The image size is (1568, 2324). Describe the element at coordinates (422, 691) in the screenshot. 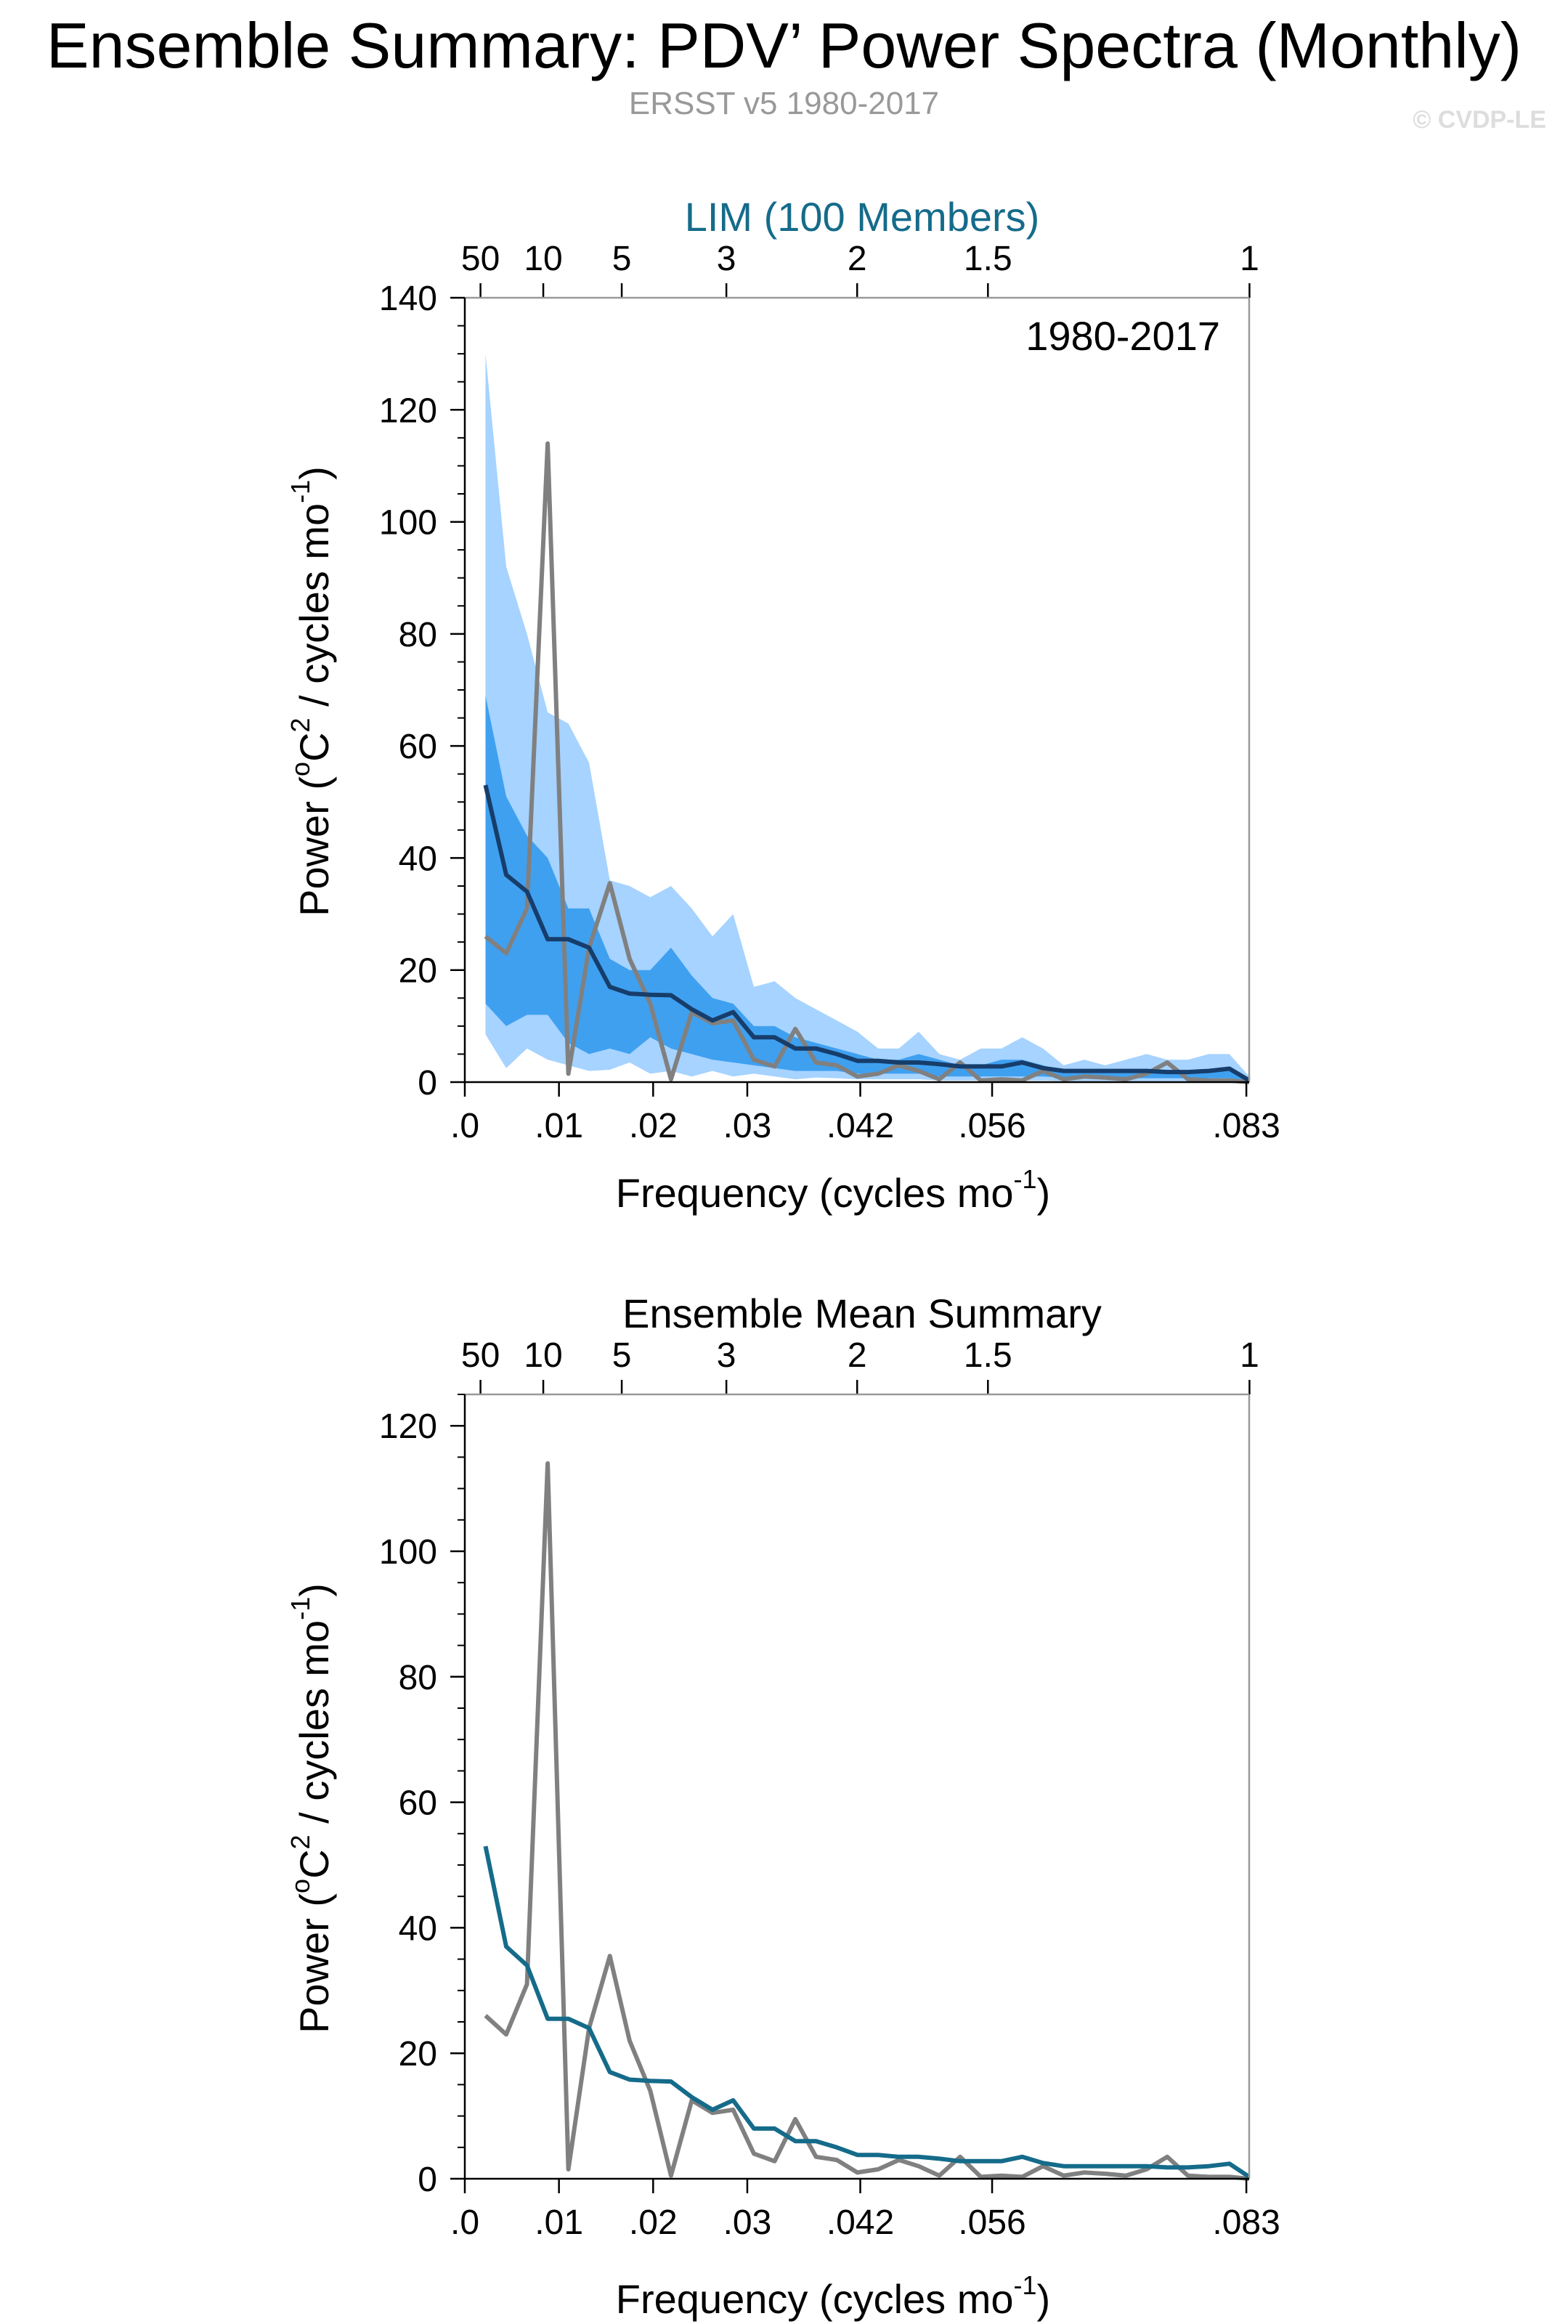

I see `y-axis-ticks: 0 20 40 60 80 100 120 140` at that location.